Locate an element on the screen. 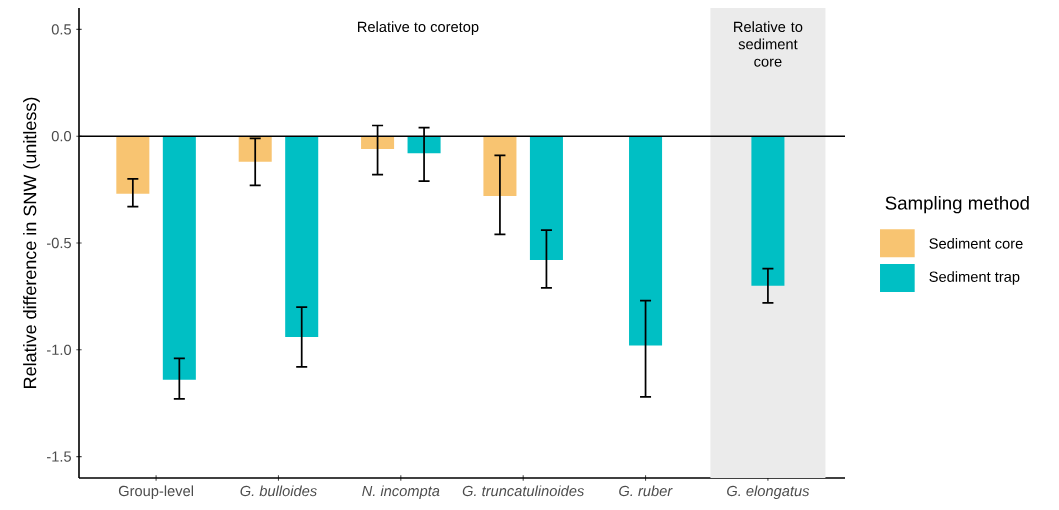  y-tick-label: 0.0 is located at coordinates (61, 136).